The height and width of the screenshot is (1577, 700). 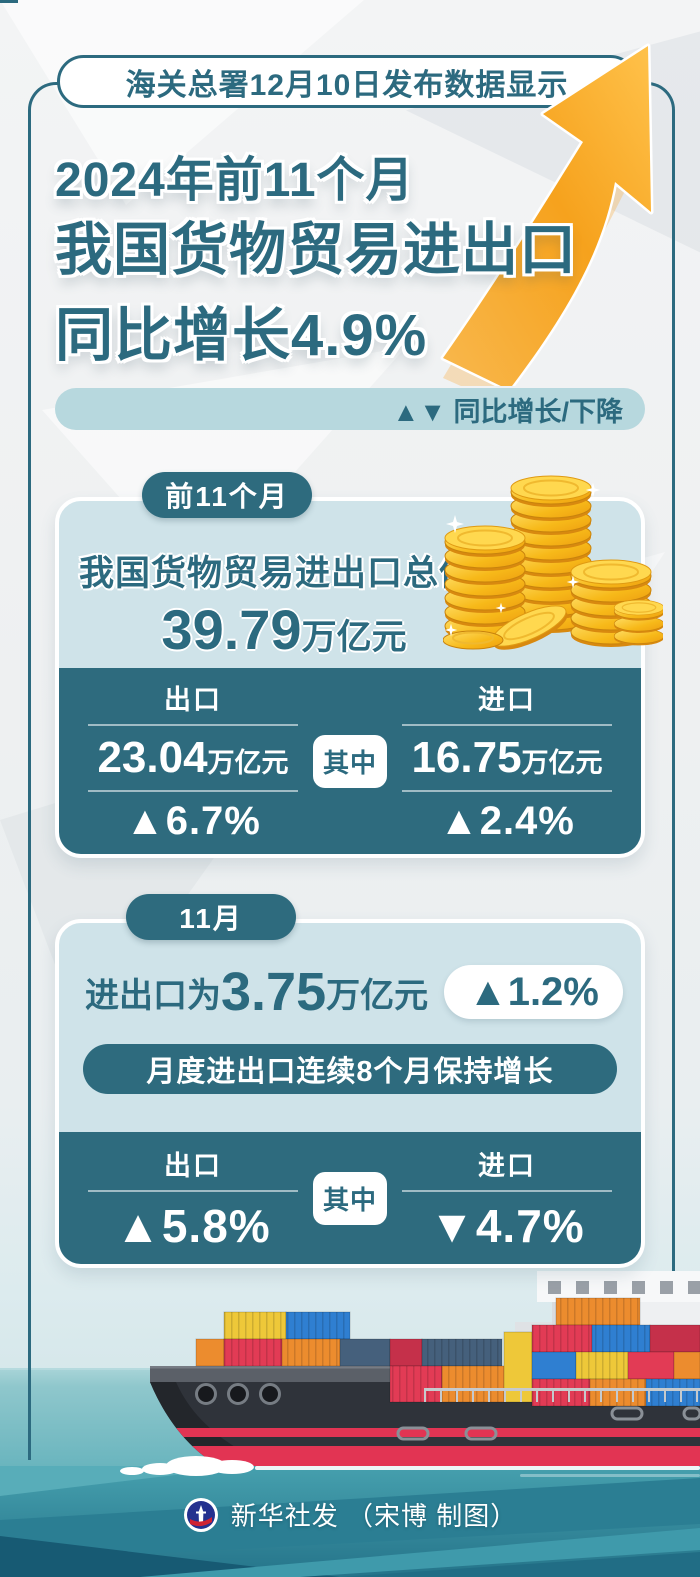 I want to click on coin-stack-small, so click(x=638, y=622).